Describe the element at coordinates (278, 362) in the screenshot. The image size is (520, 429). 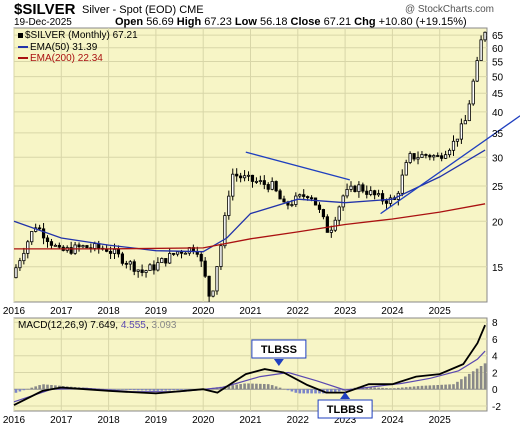
I see `annotation-arrow-down` at that location.